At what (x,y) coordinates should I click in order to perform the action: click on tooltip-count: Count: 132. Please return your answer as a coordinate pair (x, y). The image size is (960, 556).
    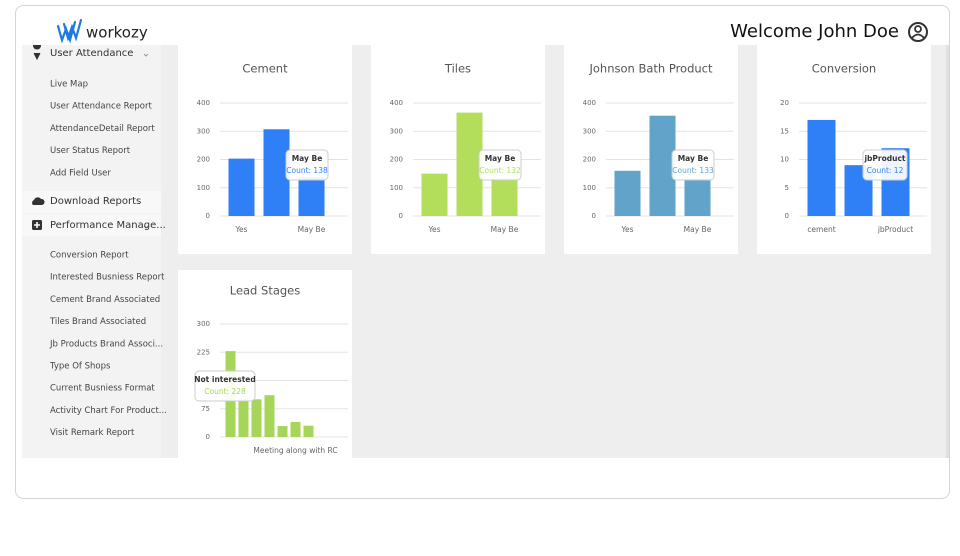
    Looking at the image, I should click on (500, 170).